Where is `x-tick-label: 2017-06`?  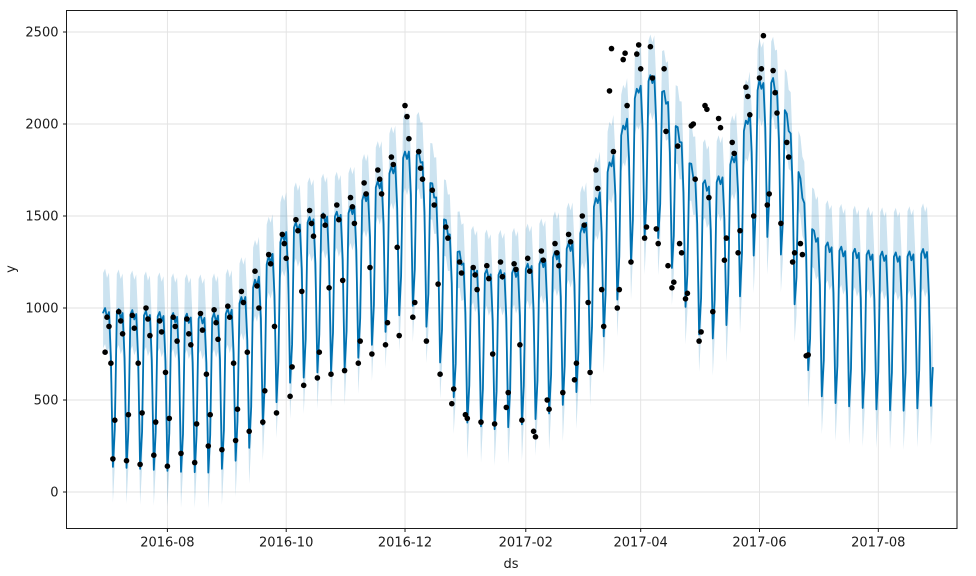
x-tick-label: 2017-06 is located at coordinates (759, 543).